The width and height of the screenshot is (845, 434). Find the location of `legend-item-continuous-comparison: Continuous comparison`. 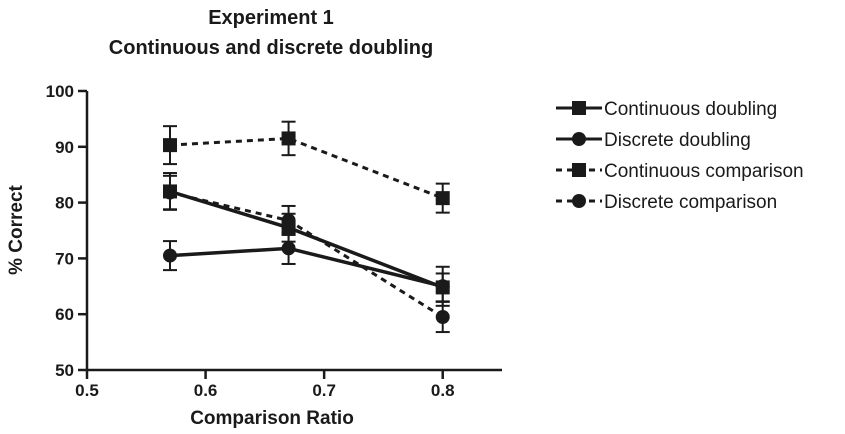

legend-item-continuous-comparison: Continuous comparison is located at coordinates (680, 171).